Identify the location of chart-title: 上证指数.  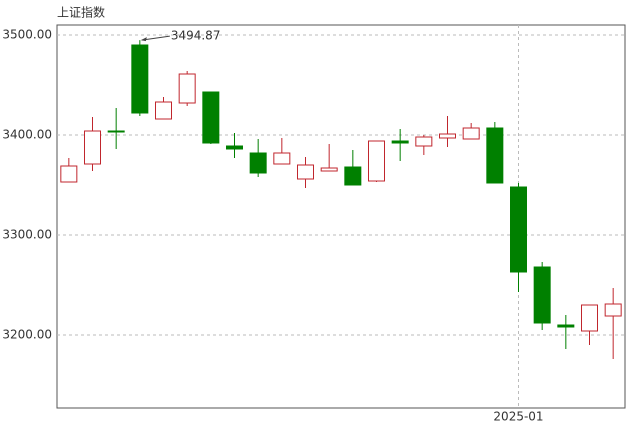
(81, 12).